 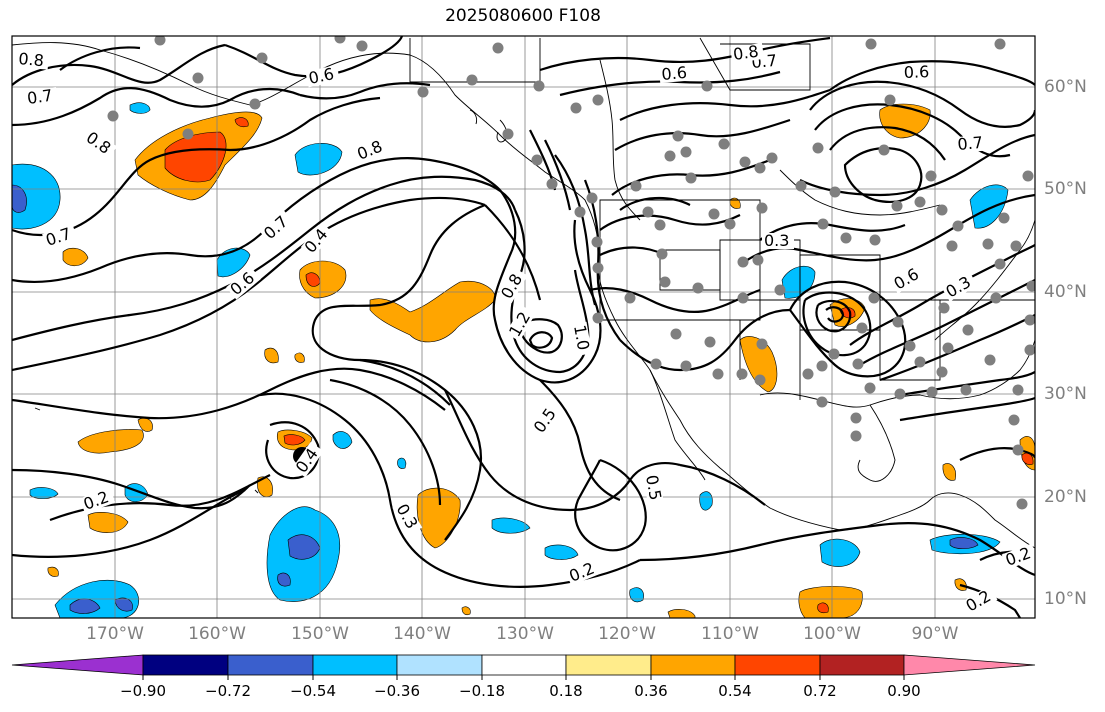 What do you see at coordinates (904, 691) in the screenshot?
I see `colorbar-tick-label: 0.90` at bounding box center [904, 691].